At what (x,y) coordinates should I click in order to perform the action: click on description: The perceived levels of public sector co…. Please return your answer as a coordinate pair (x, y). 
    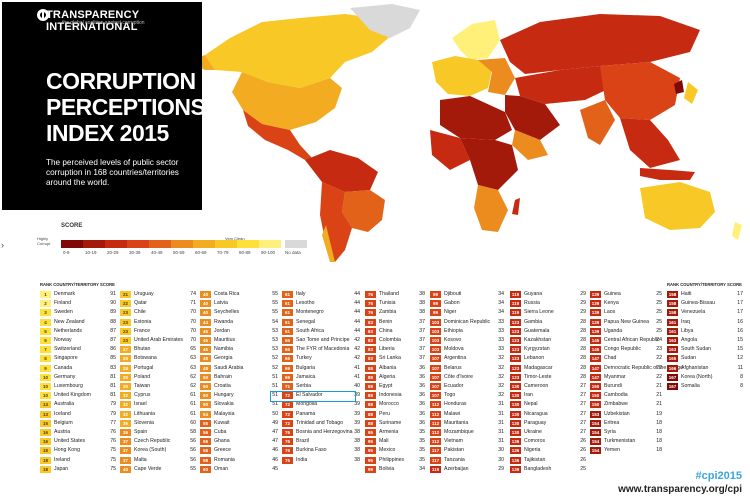
    Looking at the image, I should click on (112, 172).